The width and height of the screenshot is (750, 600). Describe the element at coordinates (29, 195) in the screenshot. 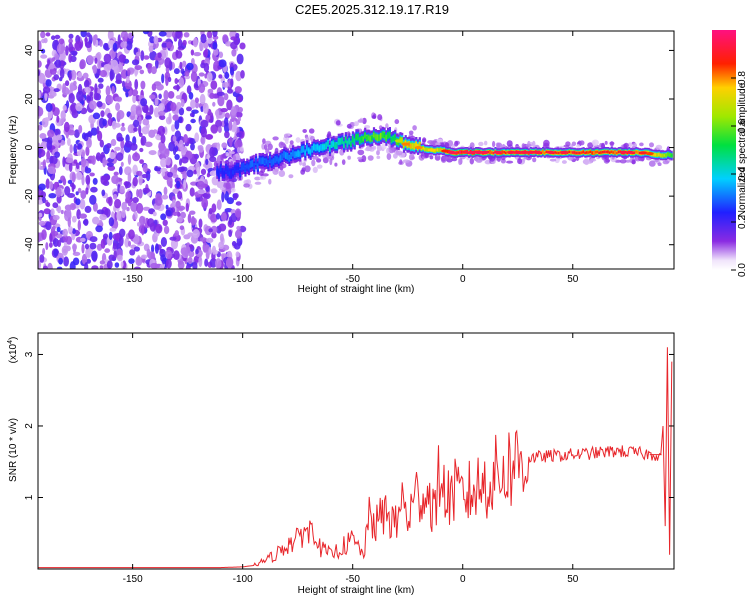

I see `y-tick-label: -20` at that location.